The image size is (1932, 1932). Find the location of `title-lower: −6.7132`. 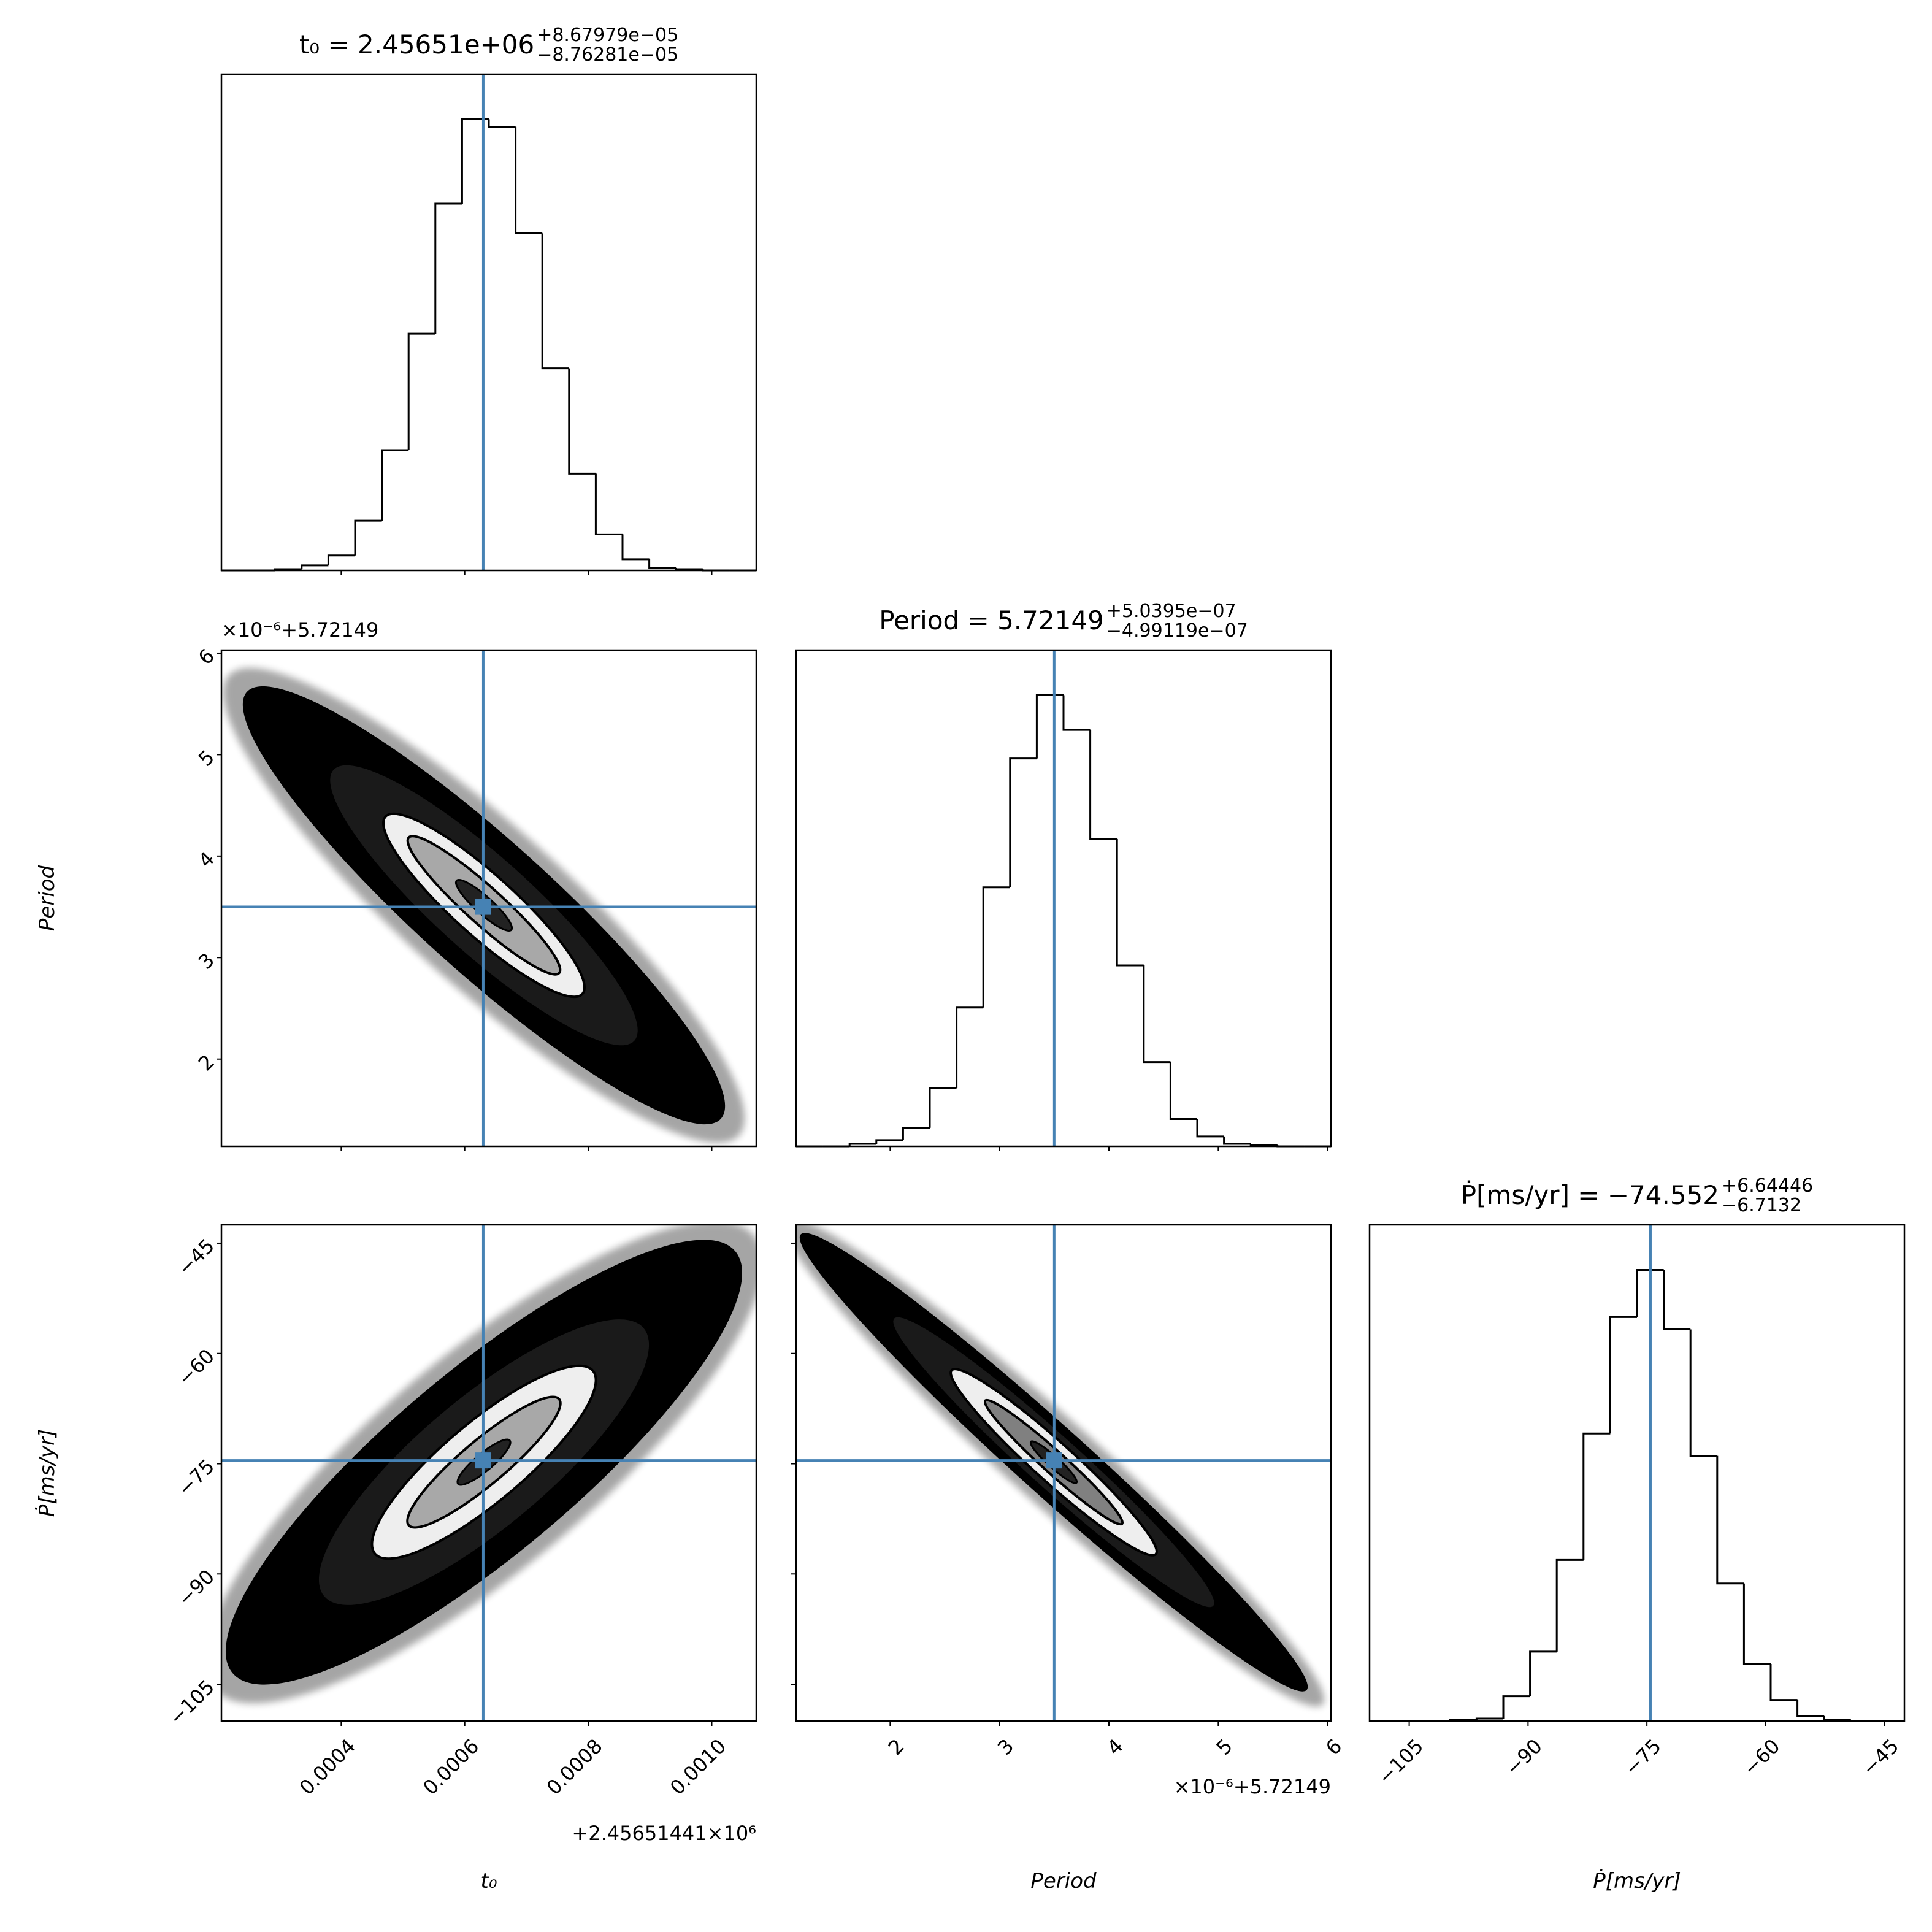

title-lower: −6.7132 is located at coordinates (1761, 1205).